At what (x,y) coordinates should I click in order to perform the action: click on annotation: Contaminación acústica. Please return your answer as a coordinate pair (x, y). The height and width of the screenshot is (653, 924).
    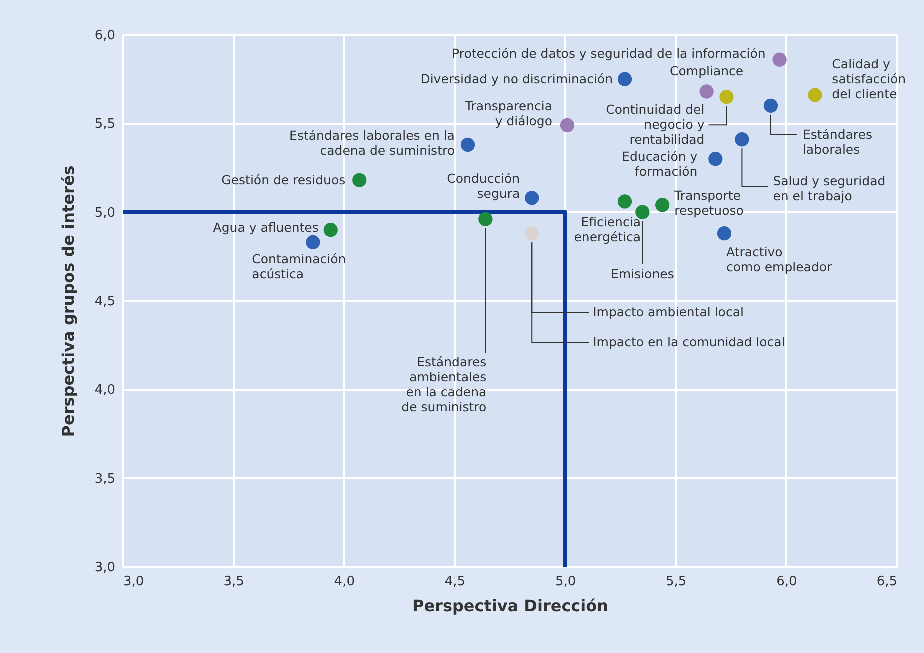
    Looking at the image, I should click on (299, 266).